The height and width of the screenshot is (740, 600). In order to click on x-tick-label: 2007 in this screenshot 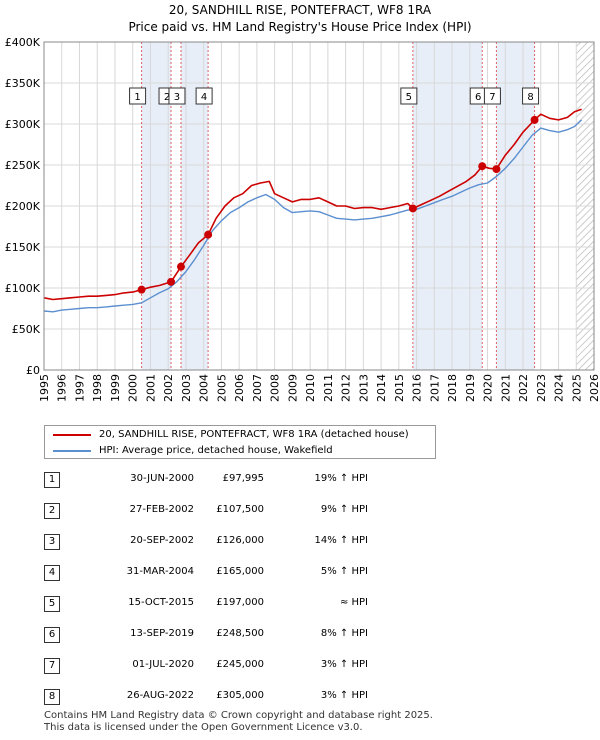, I will do `click(257, 388)`.